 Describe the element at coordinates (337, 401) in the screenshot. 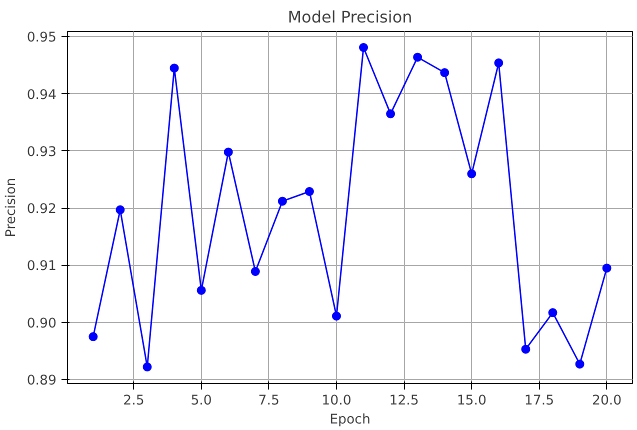

I see `x-tick-label: 10.0` at that location.